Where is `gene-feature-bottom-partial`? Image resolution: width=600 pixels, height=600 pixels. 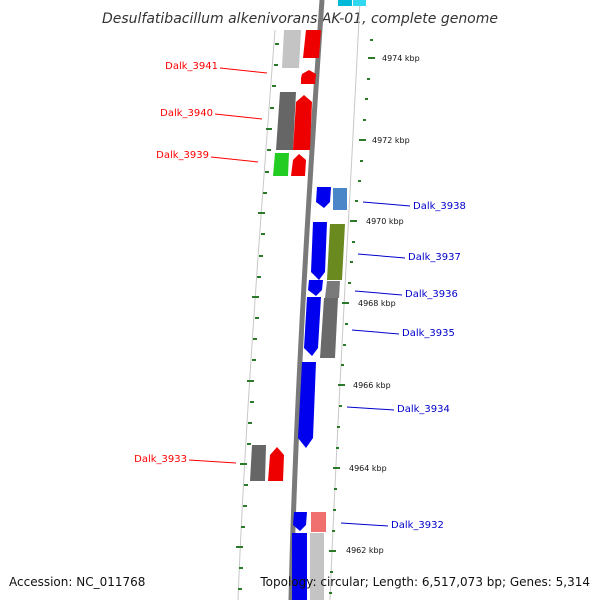
gene-feature-bottom-partial is located at coordinates (308, 566).